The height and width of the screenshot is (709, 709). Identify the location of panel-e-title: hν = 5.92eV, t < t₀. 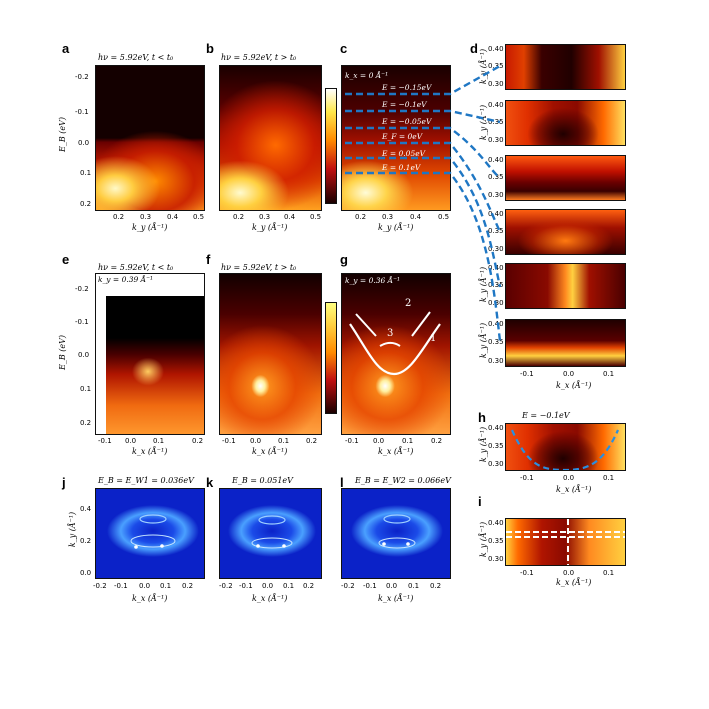
(136, 267).